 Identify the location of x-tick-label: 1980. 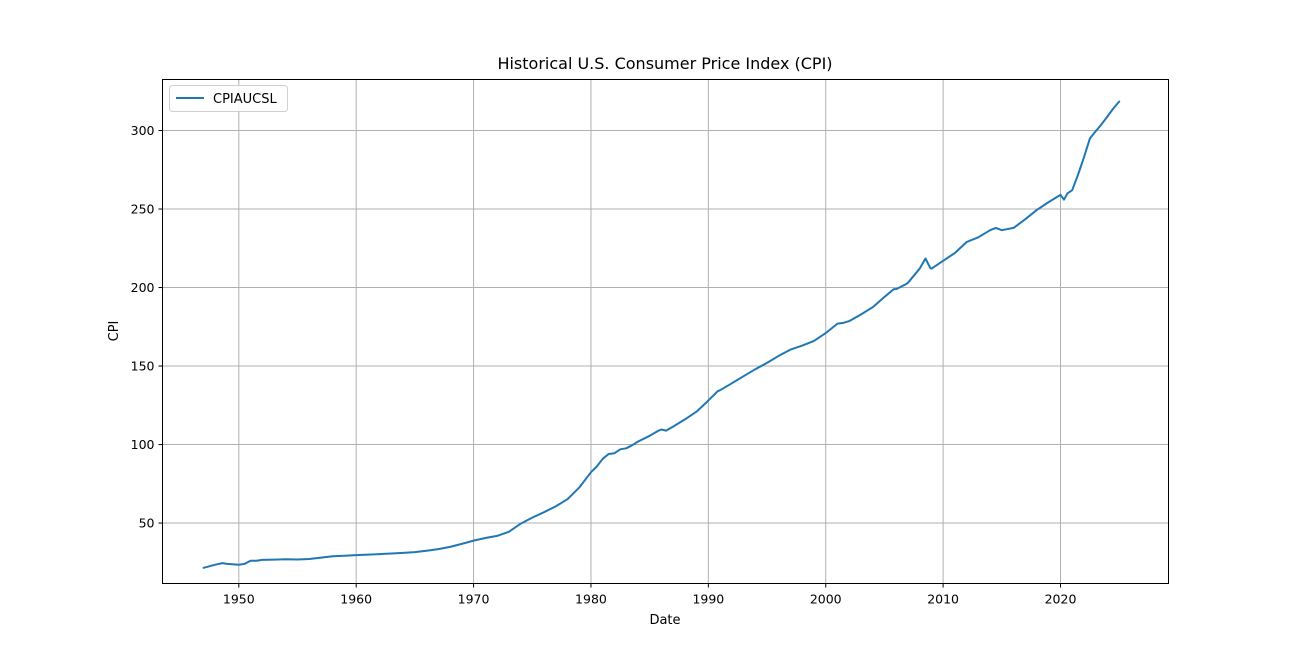
(591, 599).